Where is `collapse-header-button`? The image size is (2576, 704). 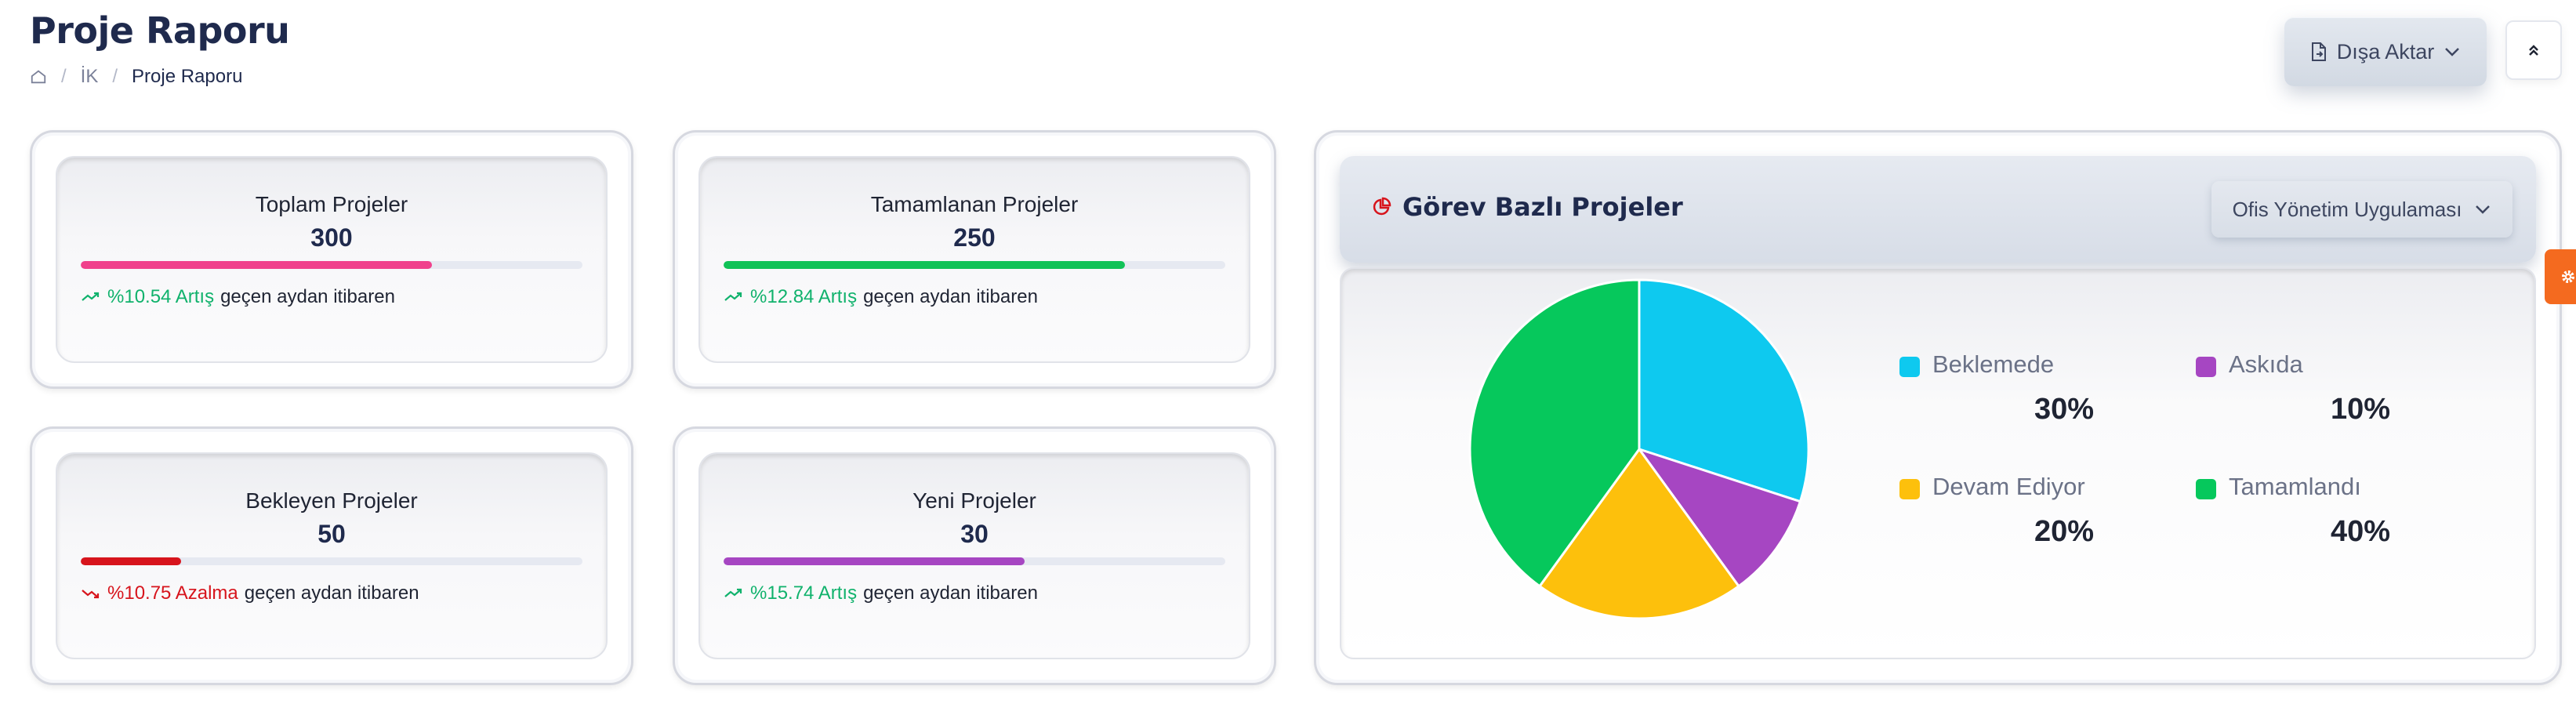 collapse-header-button is located at coordinates (2533, 50).